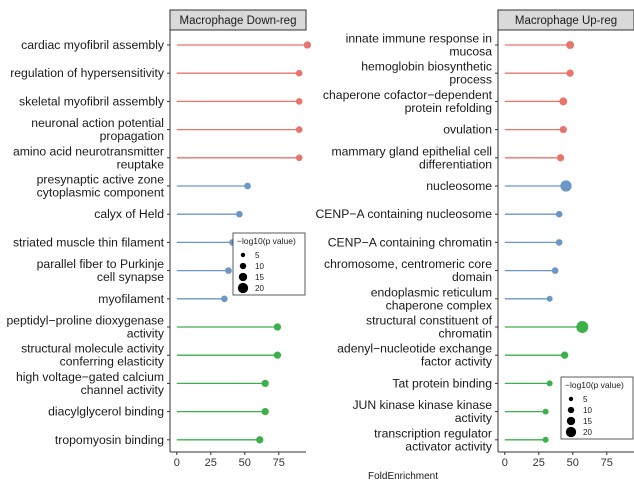 The image size is (634, 482). I want to click on y-tick-label: Tat protein binding, so click(442, 383).